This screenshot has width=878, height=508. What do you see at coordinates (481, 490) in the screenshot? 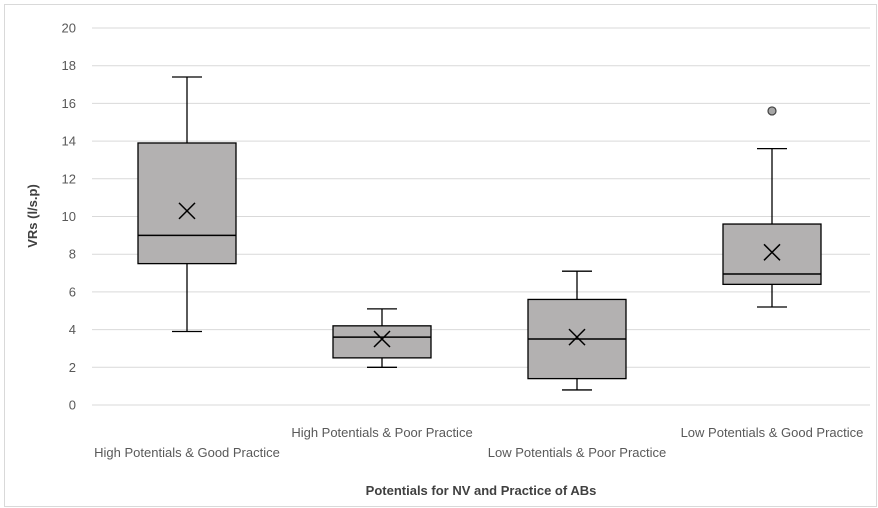
I see `x-axis-title: Potentials for NV and Practice of ABs` at bounding box center [481, 490].